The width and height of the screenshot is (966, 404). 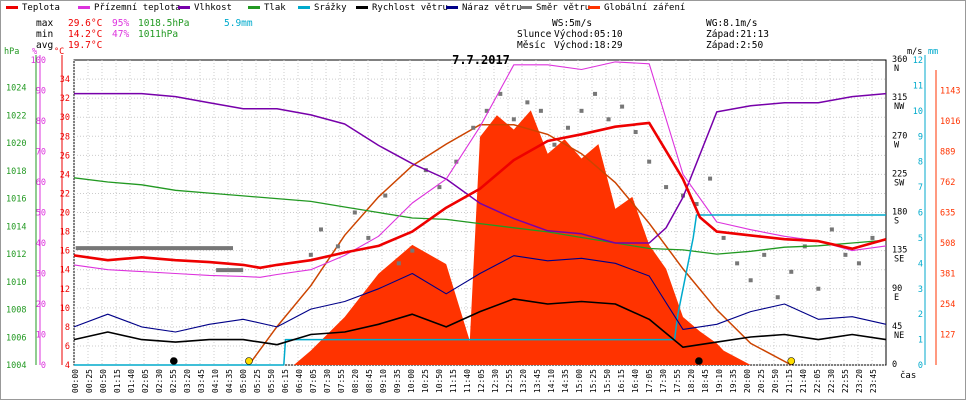 I want to click on legend-item-7: Směr větru, so click(x=555, y=8).